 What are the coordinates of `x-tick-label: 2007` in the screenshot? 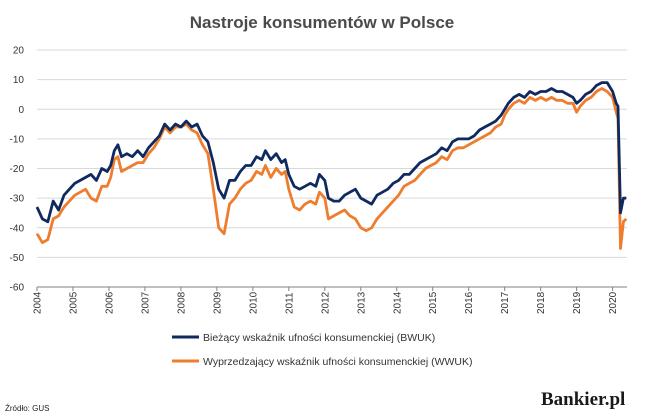 It's located at (145, 302).